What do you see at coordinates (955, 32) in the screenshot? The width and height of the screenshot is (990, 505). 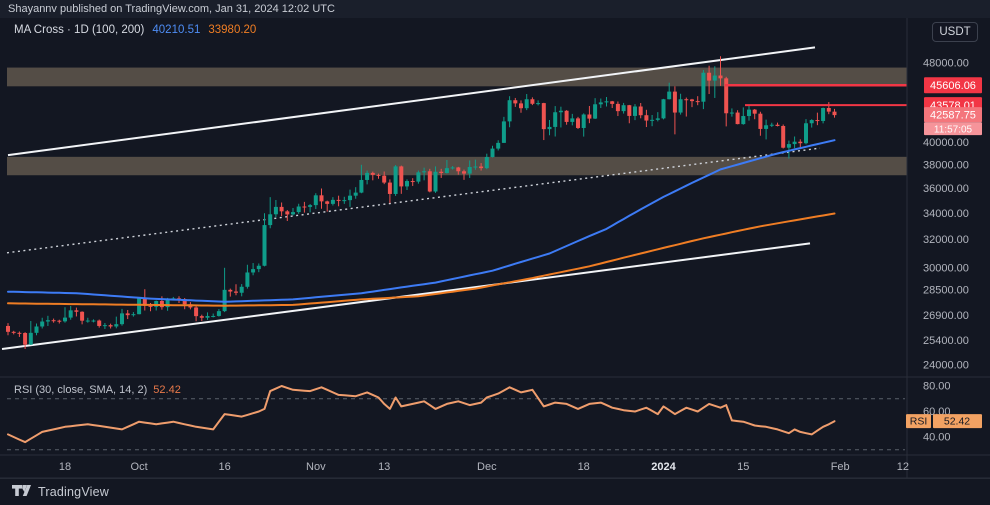 I see `currency-button-usdt: USDT` at bounding box center [955, 32].